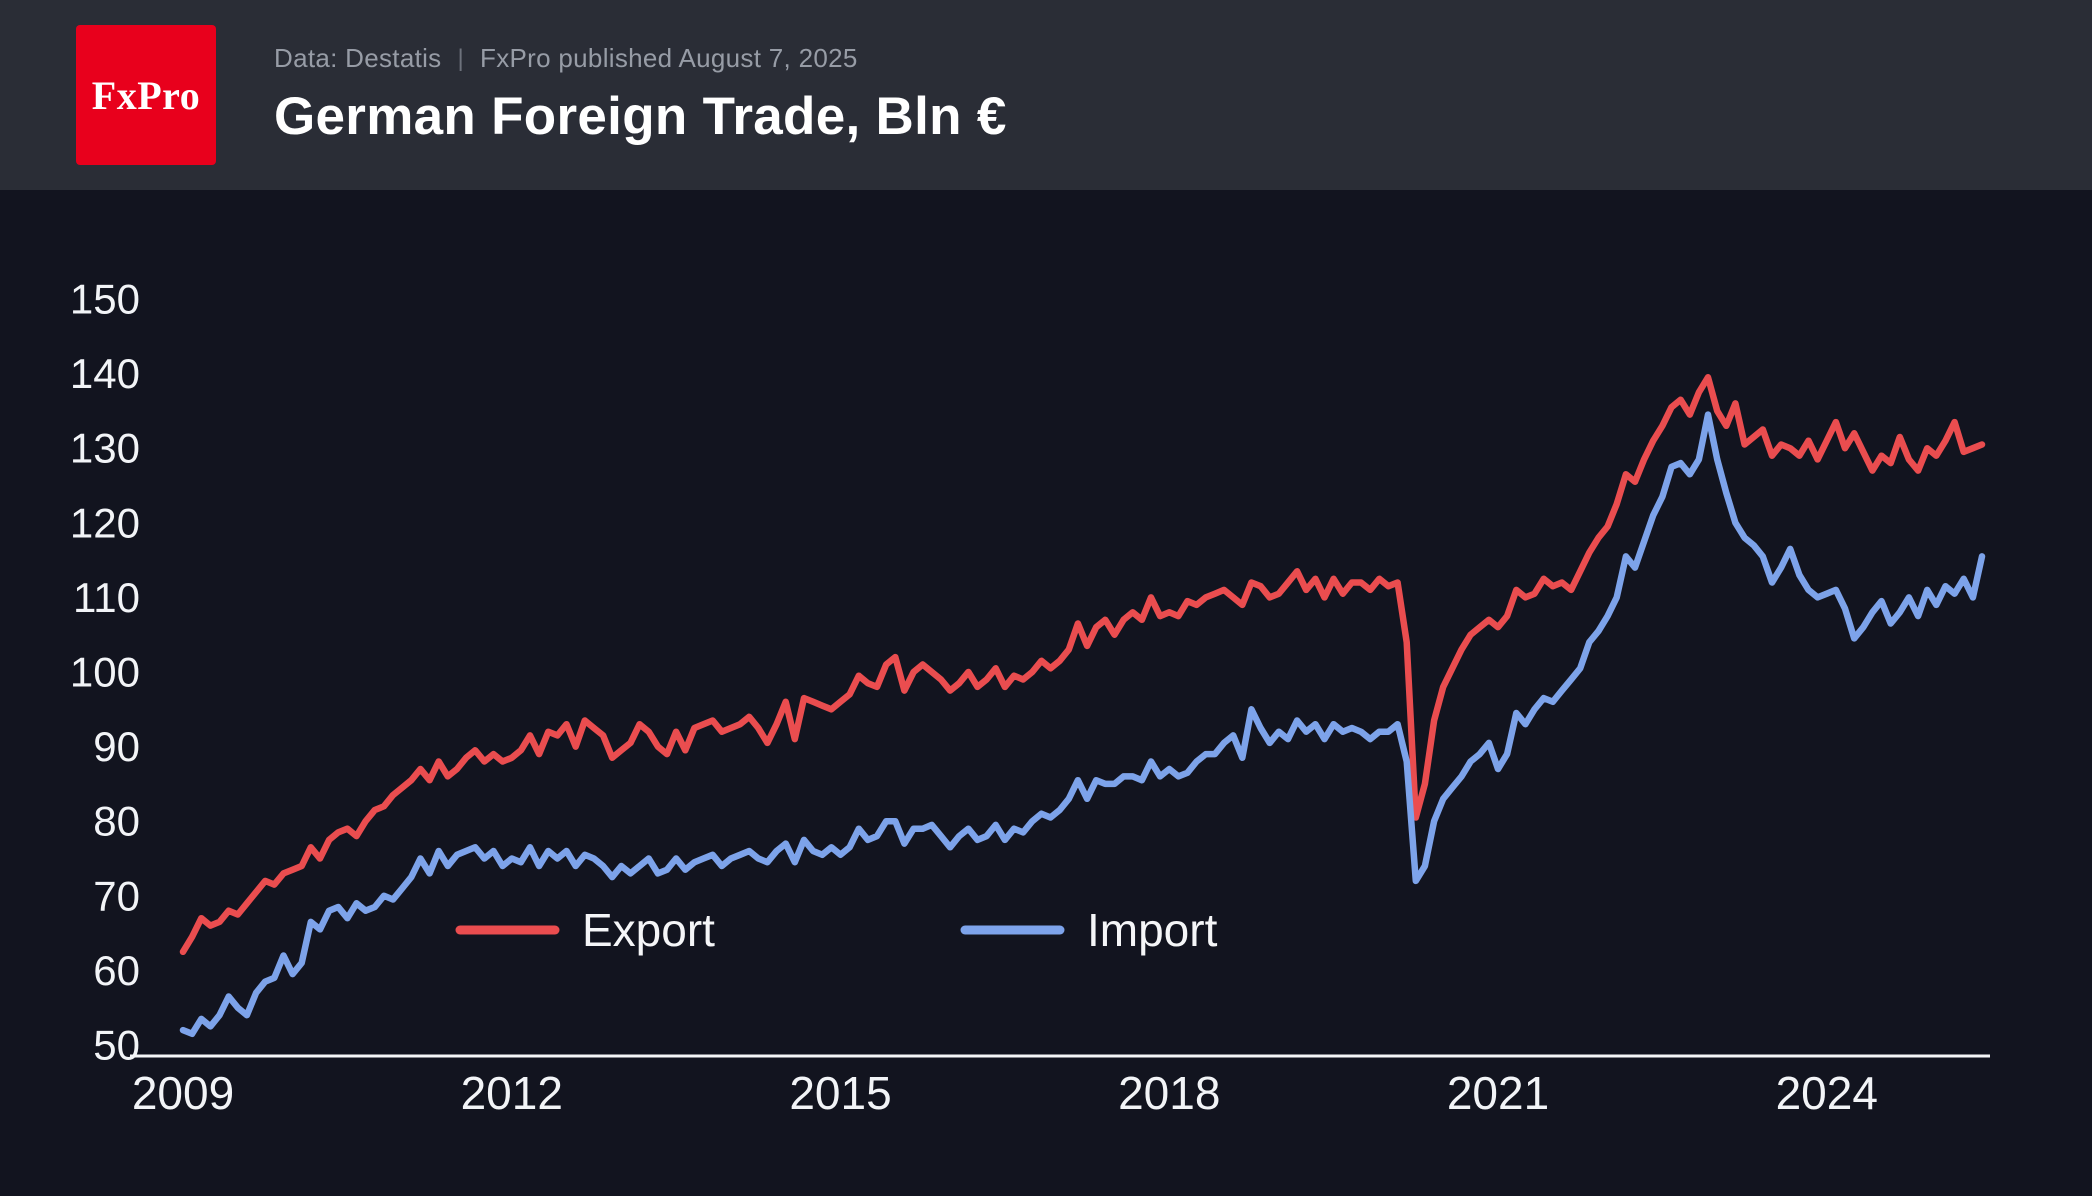  Describe the element at coordinates (116, 895) in the screenshot. I see `y-axis-label-70: 70` at that location.